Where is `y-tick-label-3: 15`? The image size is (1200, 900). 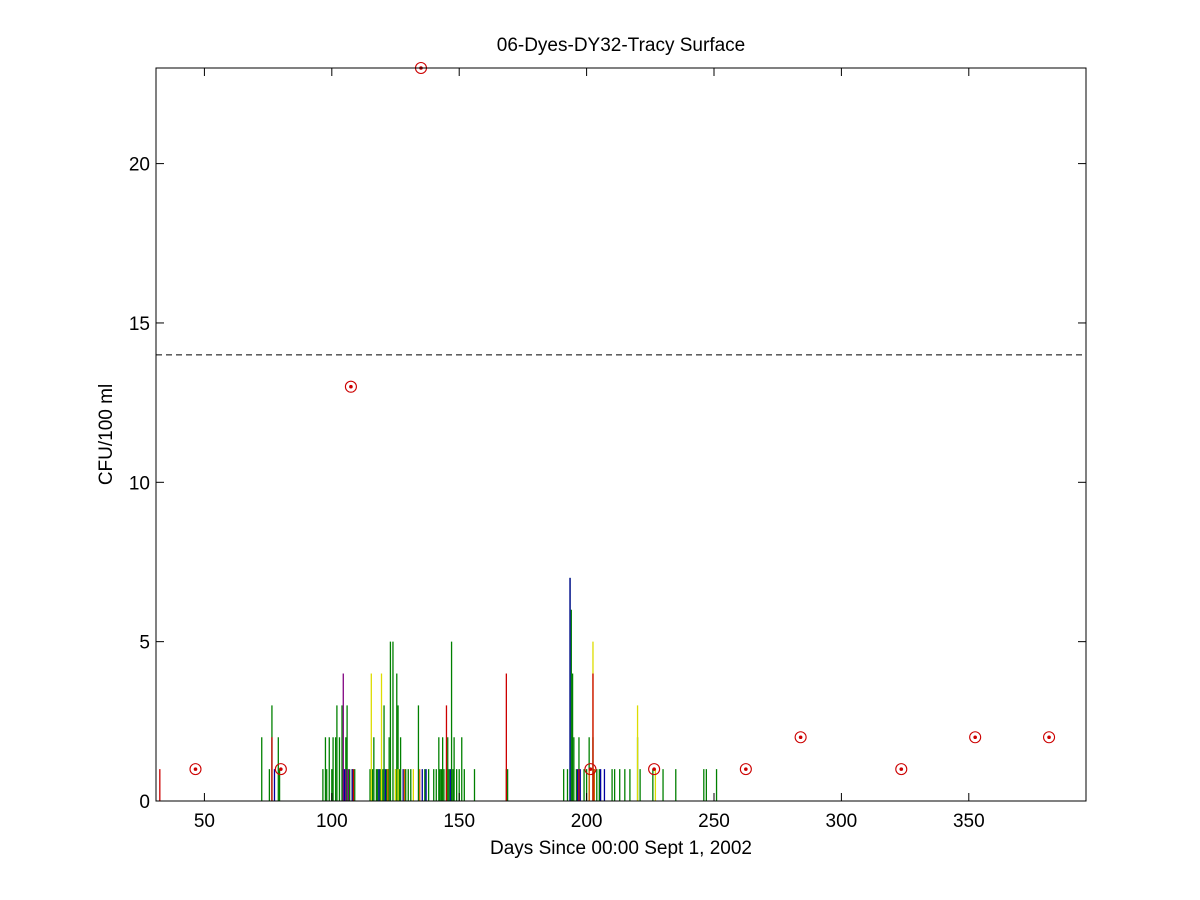
y-tick-label-3: 15 is located at coordinates (139, 324).